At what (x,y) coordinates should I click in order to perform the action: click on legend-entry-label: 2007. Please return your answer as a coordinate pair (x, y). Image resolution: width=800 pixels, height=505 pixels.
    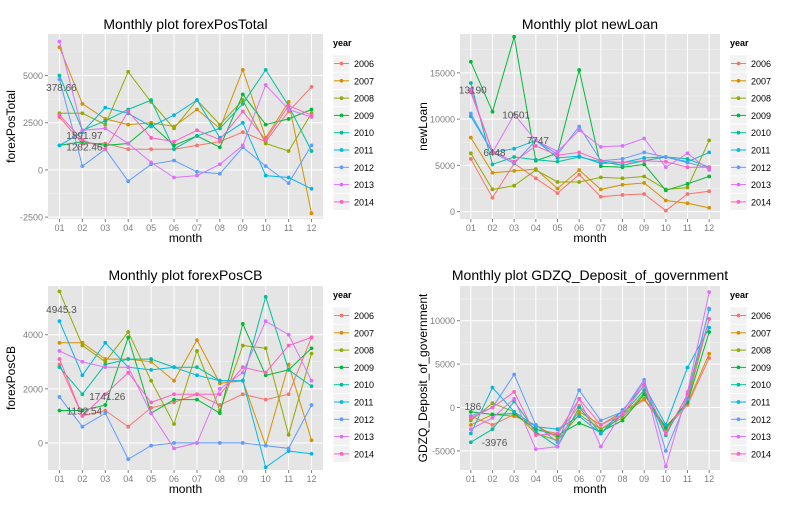
    Looking at the image, I should click on (364, 81).